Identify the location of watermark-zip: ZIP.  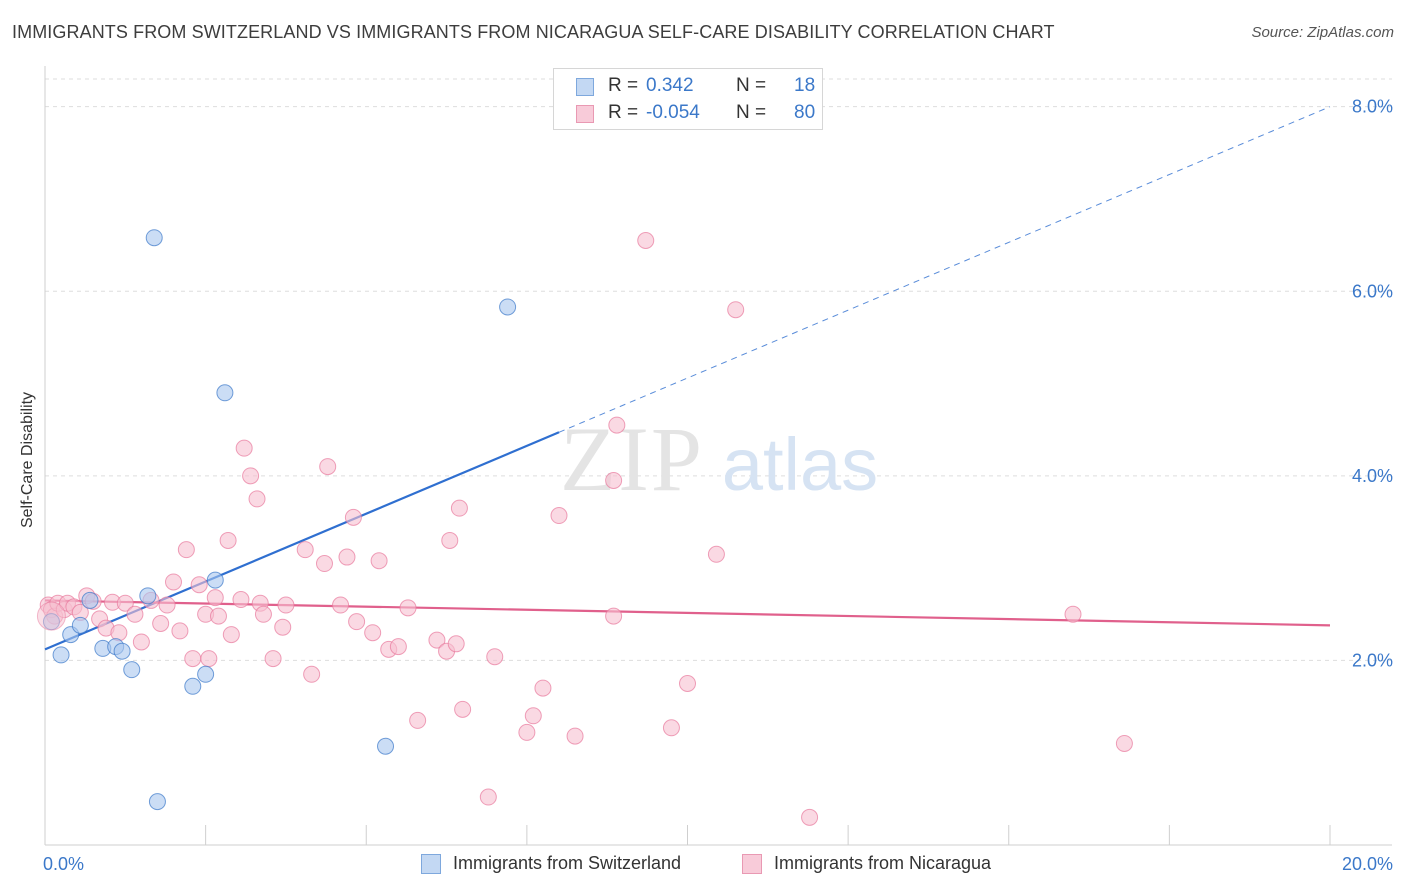
(632, 459).